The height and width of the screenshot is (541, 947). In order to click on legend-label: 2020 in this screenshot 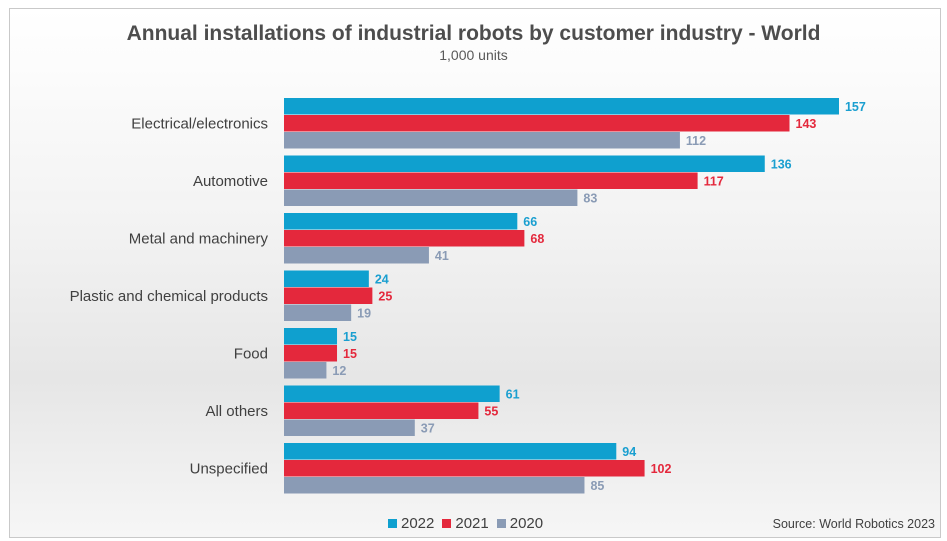, I will do `click(526, 523)`.